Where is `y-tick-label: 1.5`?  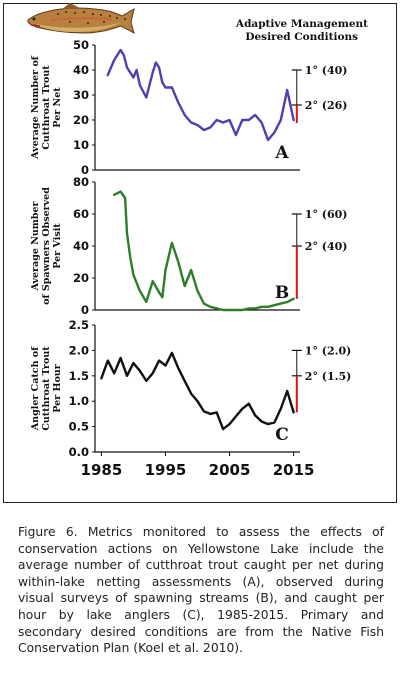 y-tick-label: 1.5 is located at coordinates (79, 376).